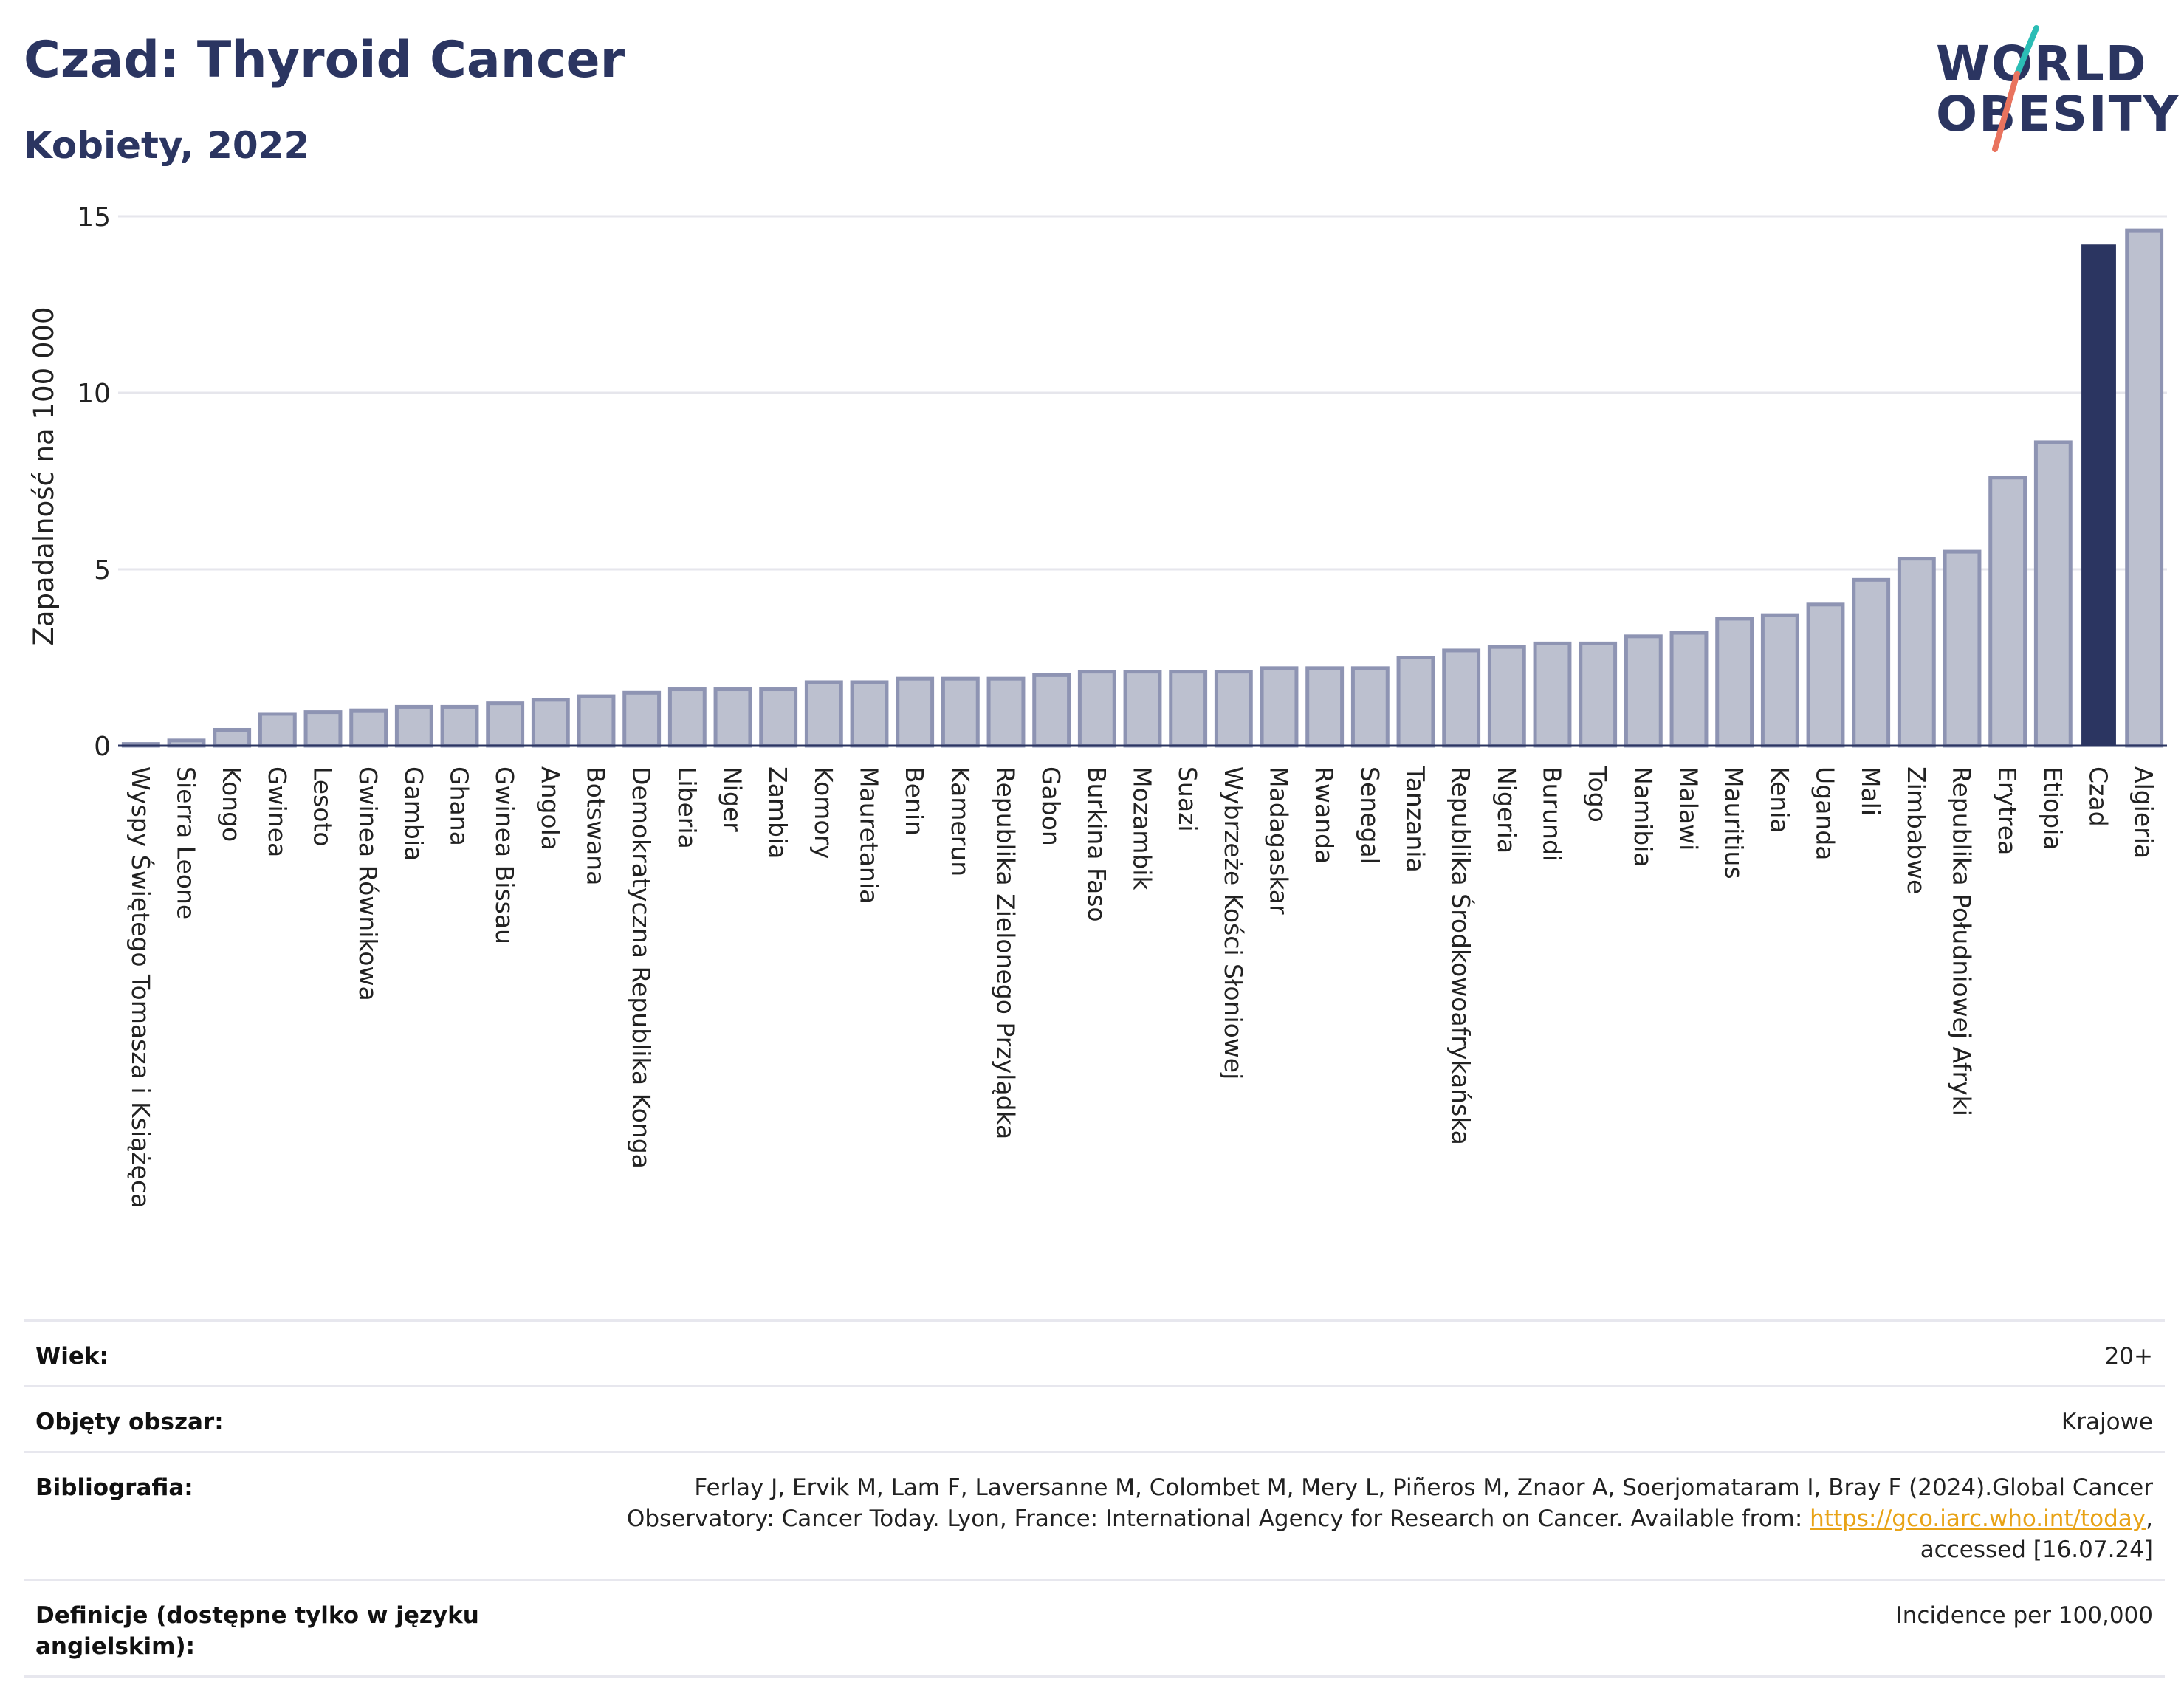  Describe the element at coordinates (1734, 823) in the screenshot. I see `x-tick-label: Mauritius` at that location.